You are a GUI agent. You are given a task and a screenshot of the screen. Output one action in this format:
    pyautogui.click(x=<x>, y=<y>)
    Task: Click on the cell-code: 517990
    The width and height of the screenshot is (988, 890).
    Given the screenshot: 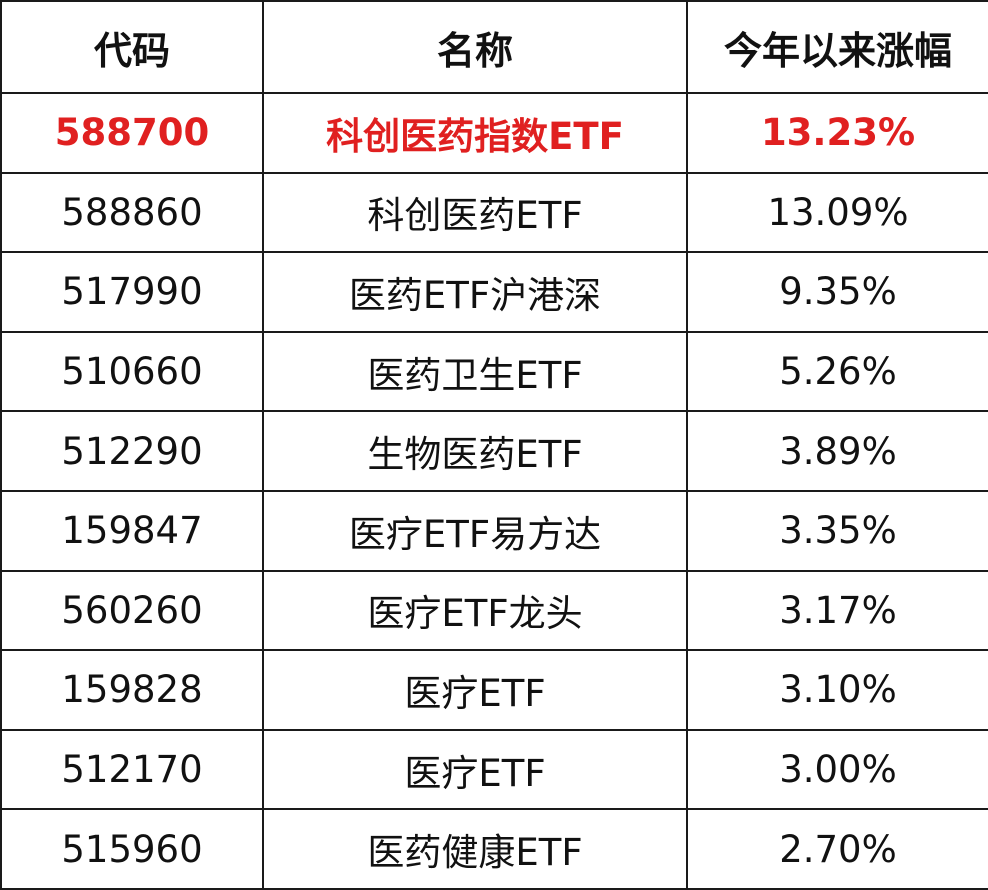 What is the action you would take?
    pyautogui.click(x=132, y=292)
    